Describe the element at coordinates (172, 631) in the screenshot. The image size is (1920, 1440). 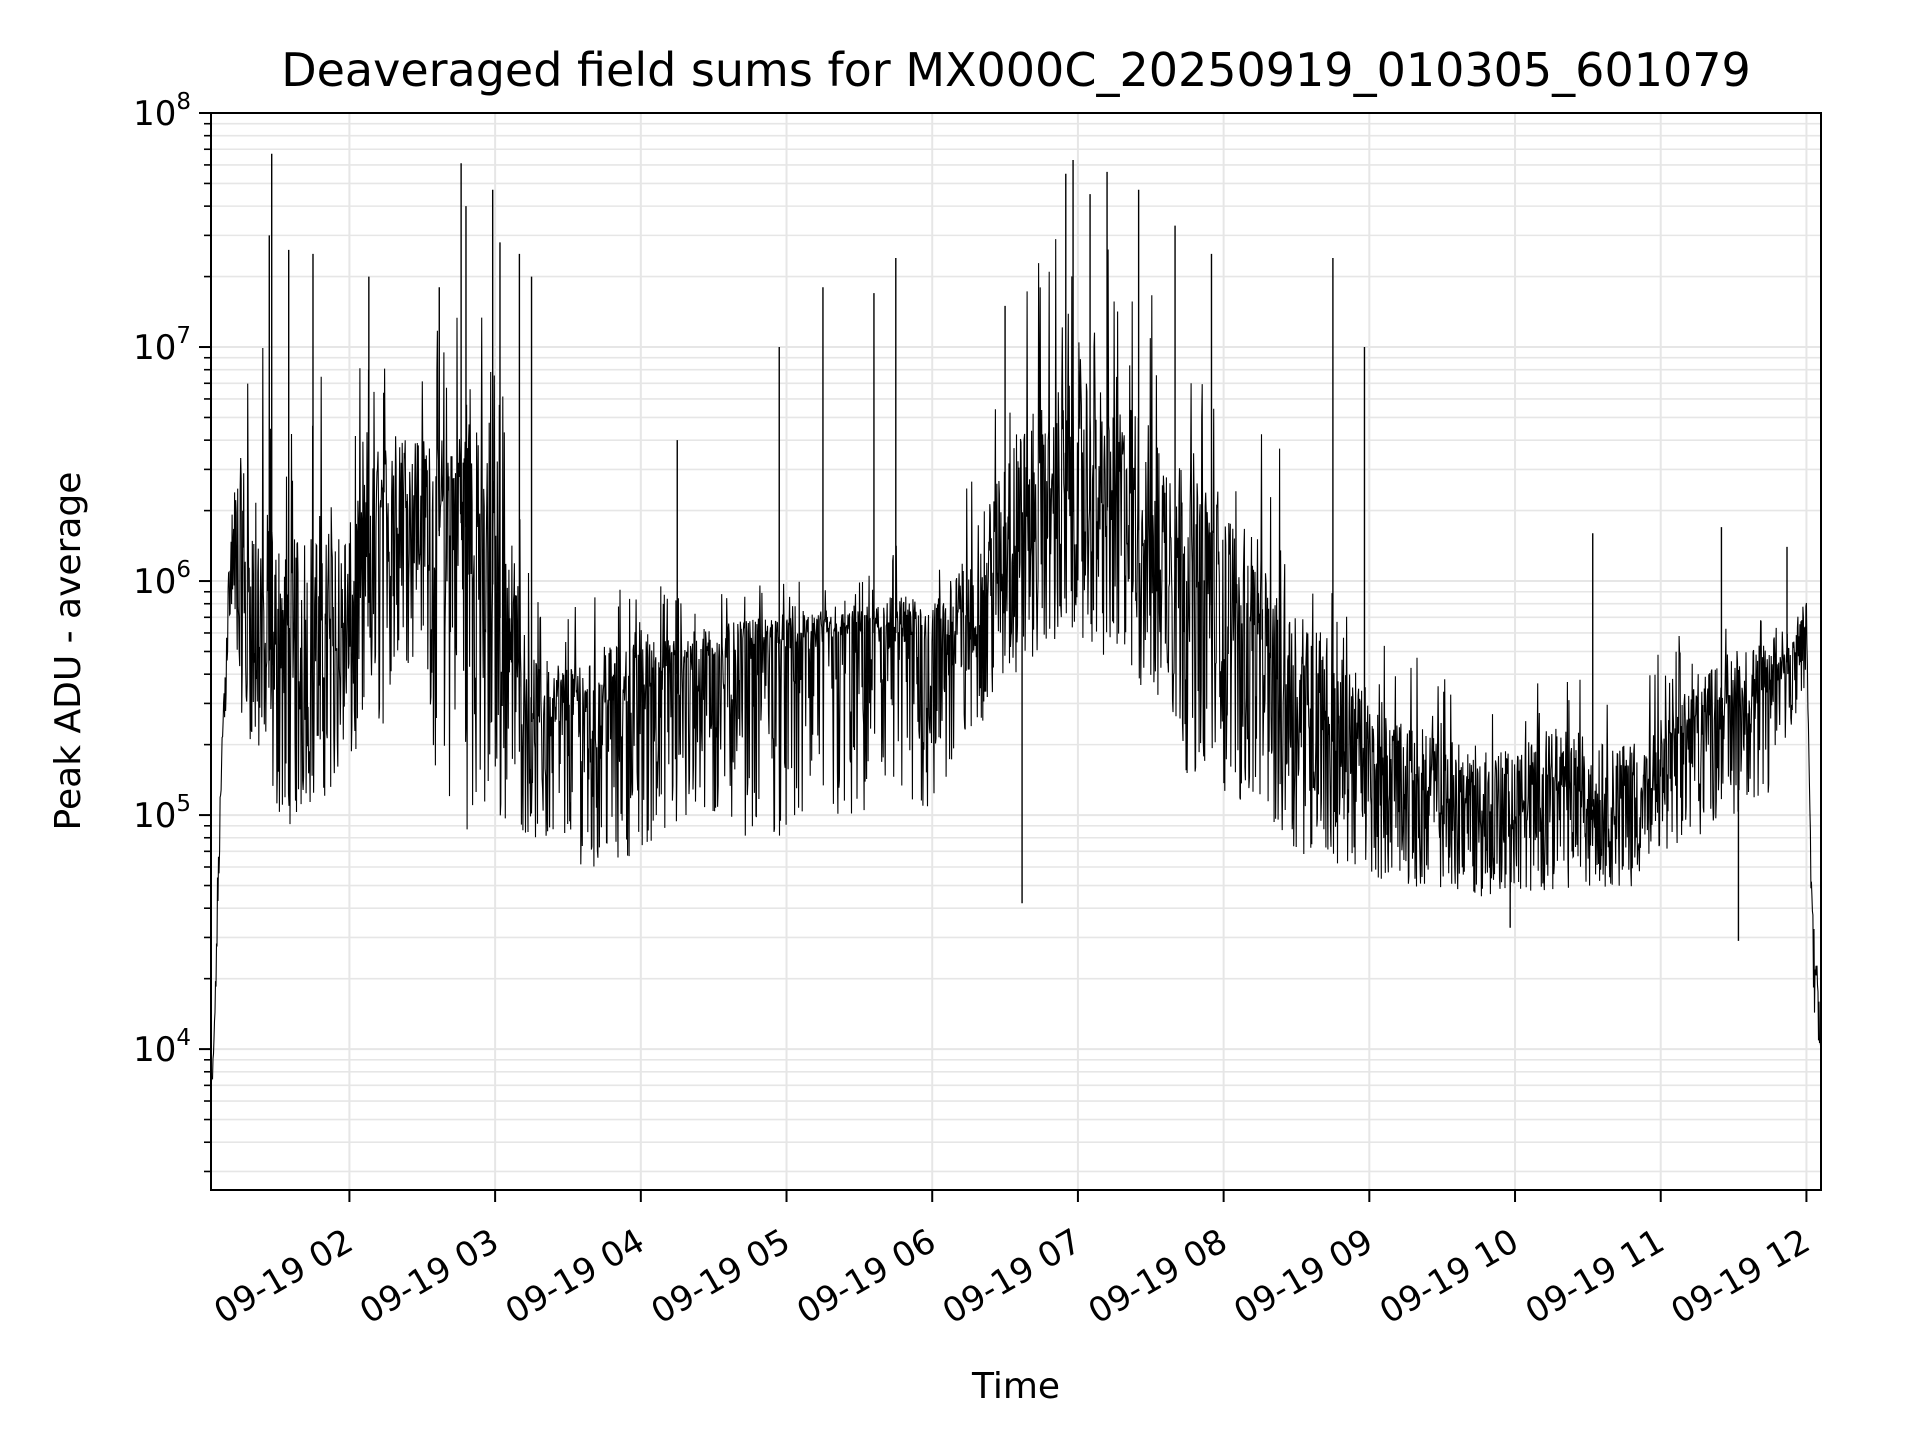
I see `y-axis: 10⁴ 10⁵ 10⁶ 10⁷ 10⁸` at that location.